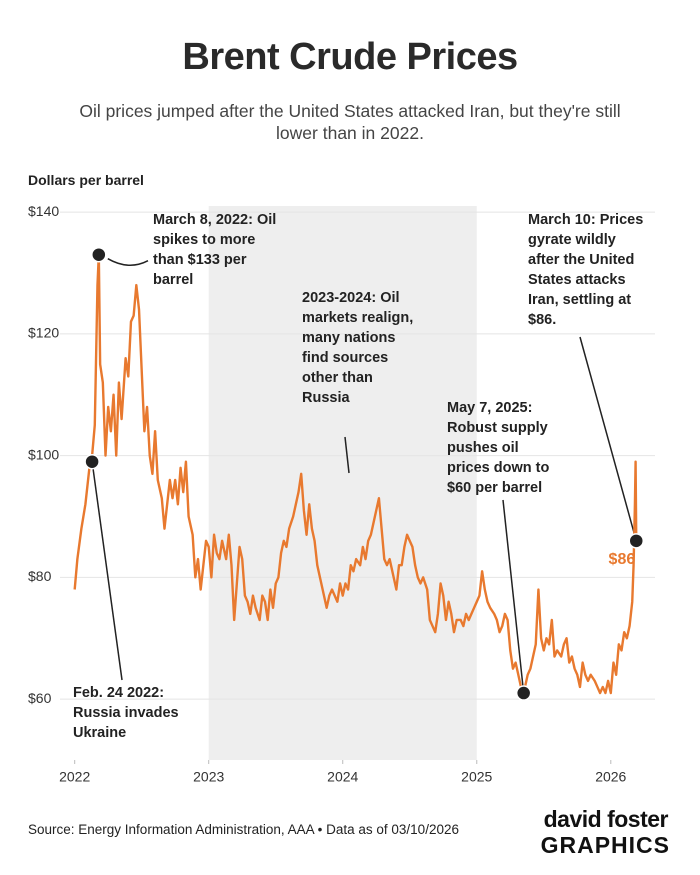 The width and height of the screenshot is (700, 875). I want to click on y-tick-label: $120, so click(43, 333).